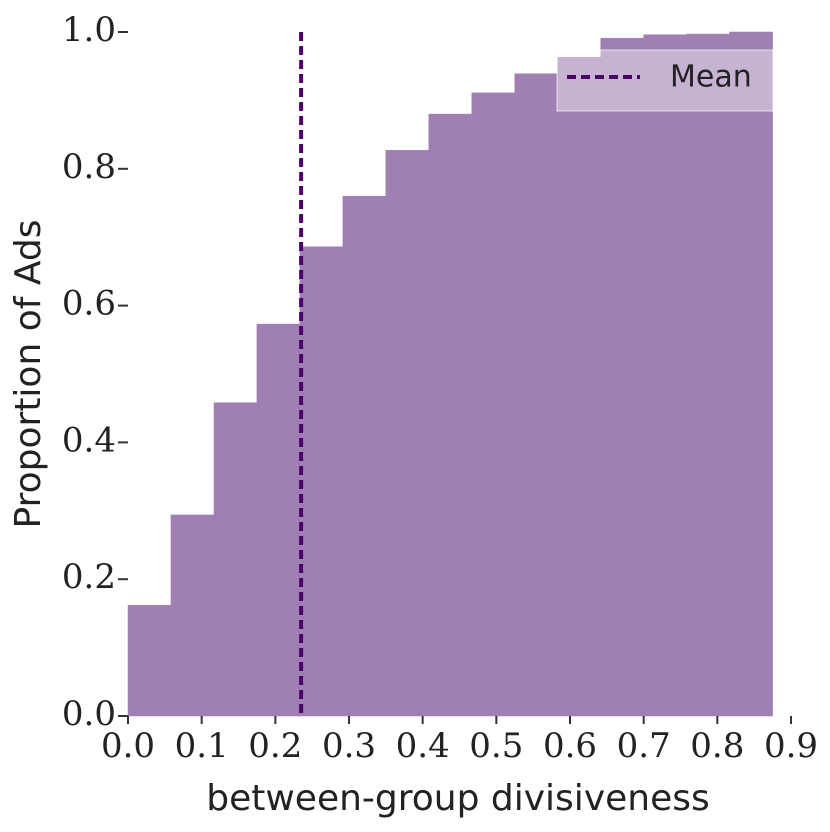 The image size is (830, 832). Describe the element at coordinates (496, 746) in the screenshot. I see `x-tick-label: 0.5` at that location.